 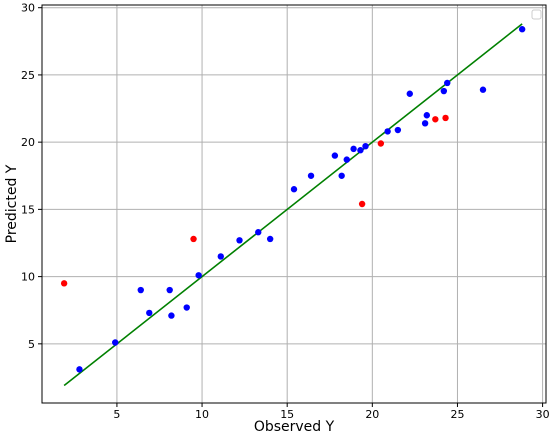 What do you see at coordinates (457, 414) in the screenshot?
I see `x-tick-label: 25` at bounding box center [457, 414].